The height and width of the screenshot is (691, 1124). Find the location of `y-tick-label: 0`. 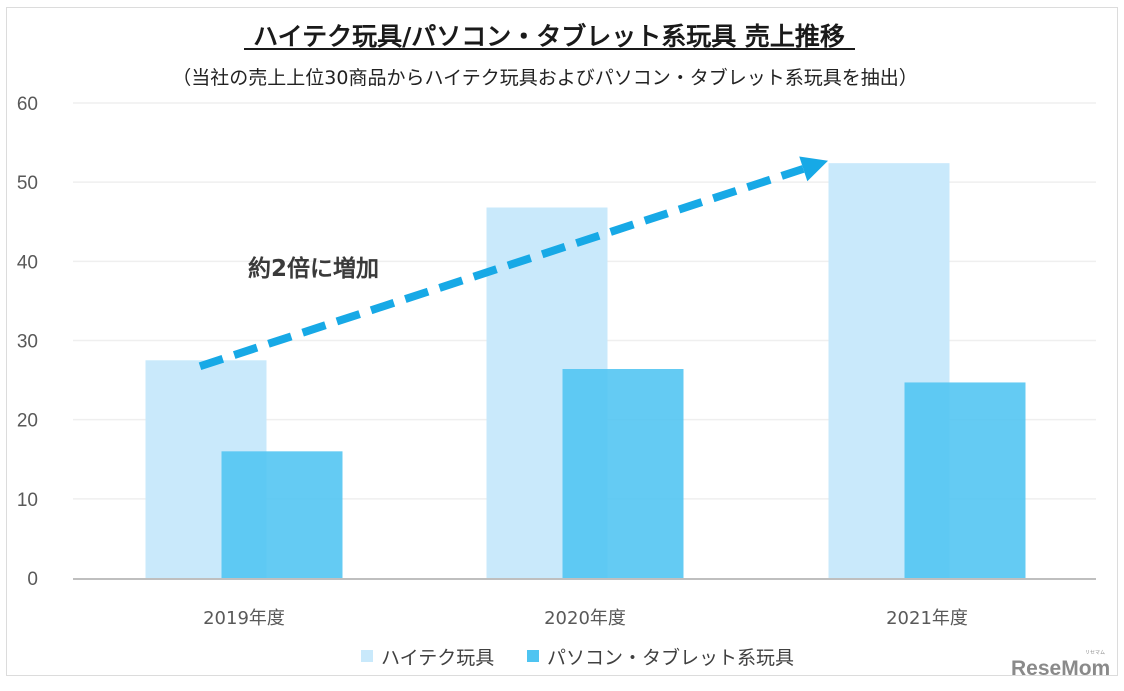

y-tick-label: 0 is located at coordinates (32, 579).